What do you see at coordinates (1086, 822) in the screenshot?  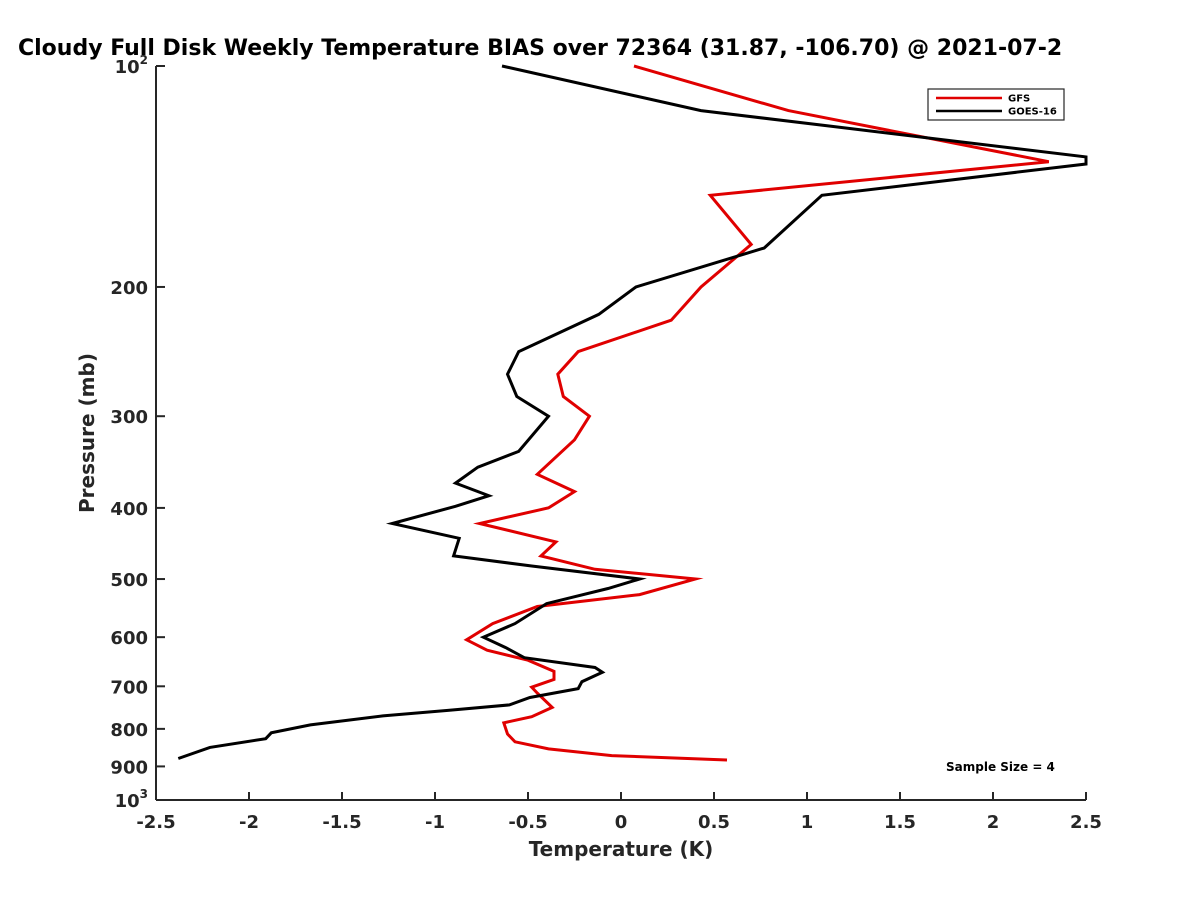 I see `x-tick-label: 2.5` at bounding box center [1086, 822].